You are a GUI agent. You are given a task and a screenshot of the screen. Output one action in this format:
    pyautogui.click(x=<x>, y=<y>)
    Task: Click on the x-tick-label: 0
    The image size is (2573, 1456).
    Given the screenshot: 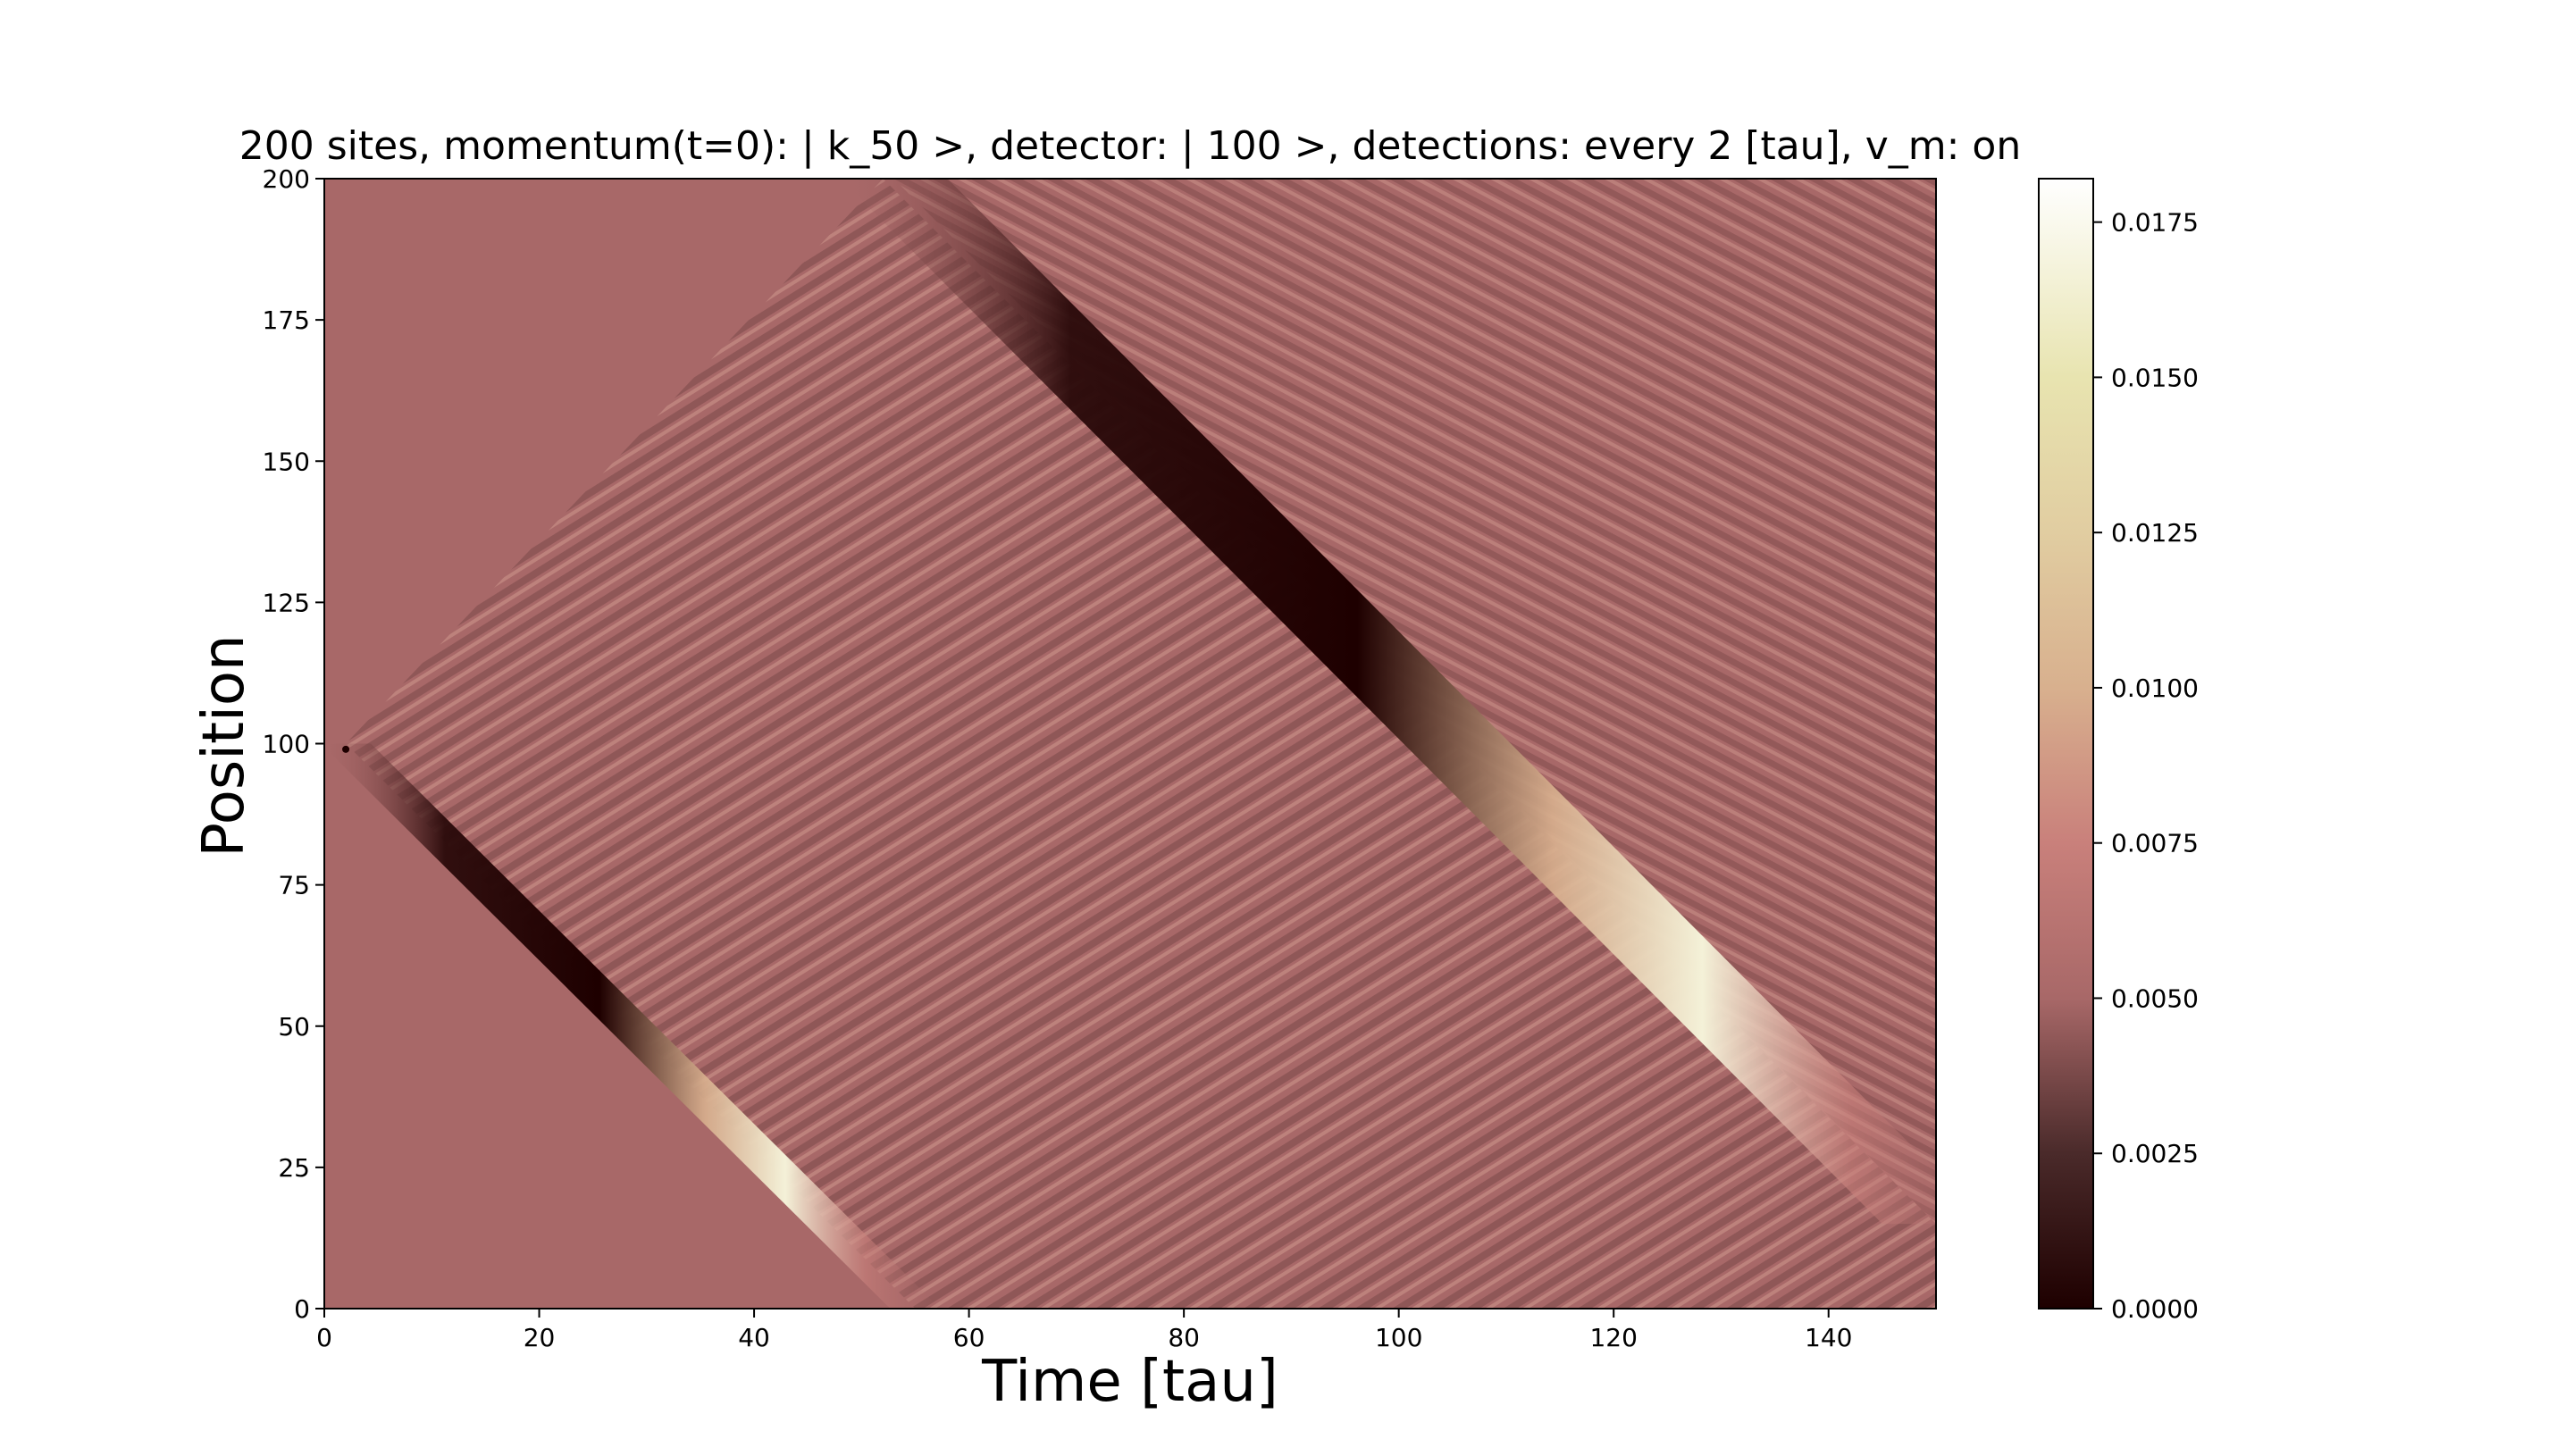 What is the action you would take?
    pyautogui.click(x=324, y=1337)
    